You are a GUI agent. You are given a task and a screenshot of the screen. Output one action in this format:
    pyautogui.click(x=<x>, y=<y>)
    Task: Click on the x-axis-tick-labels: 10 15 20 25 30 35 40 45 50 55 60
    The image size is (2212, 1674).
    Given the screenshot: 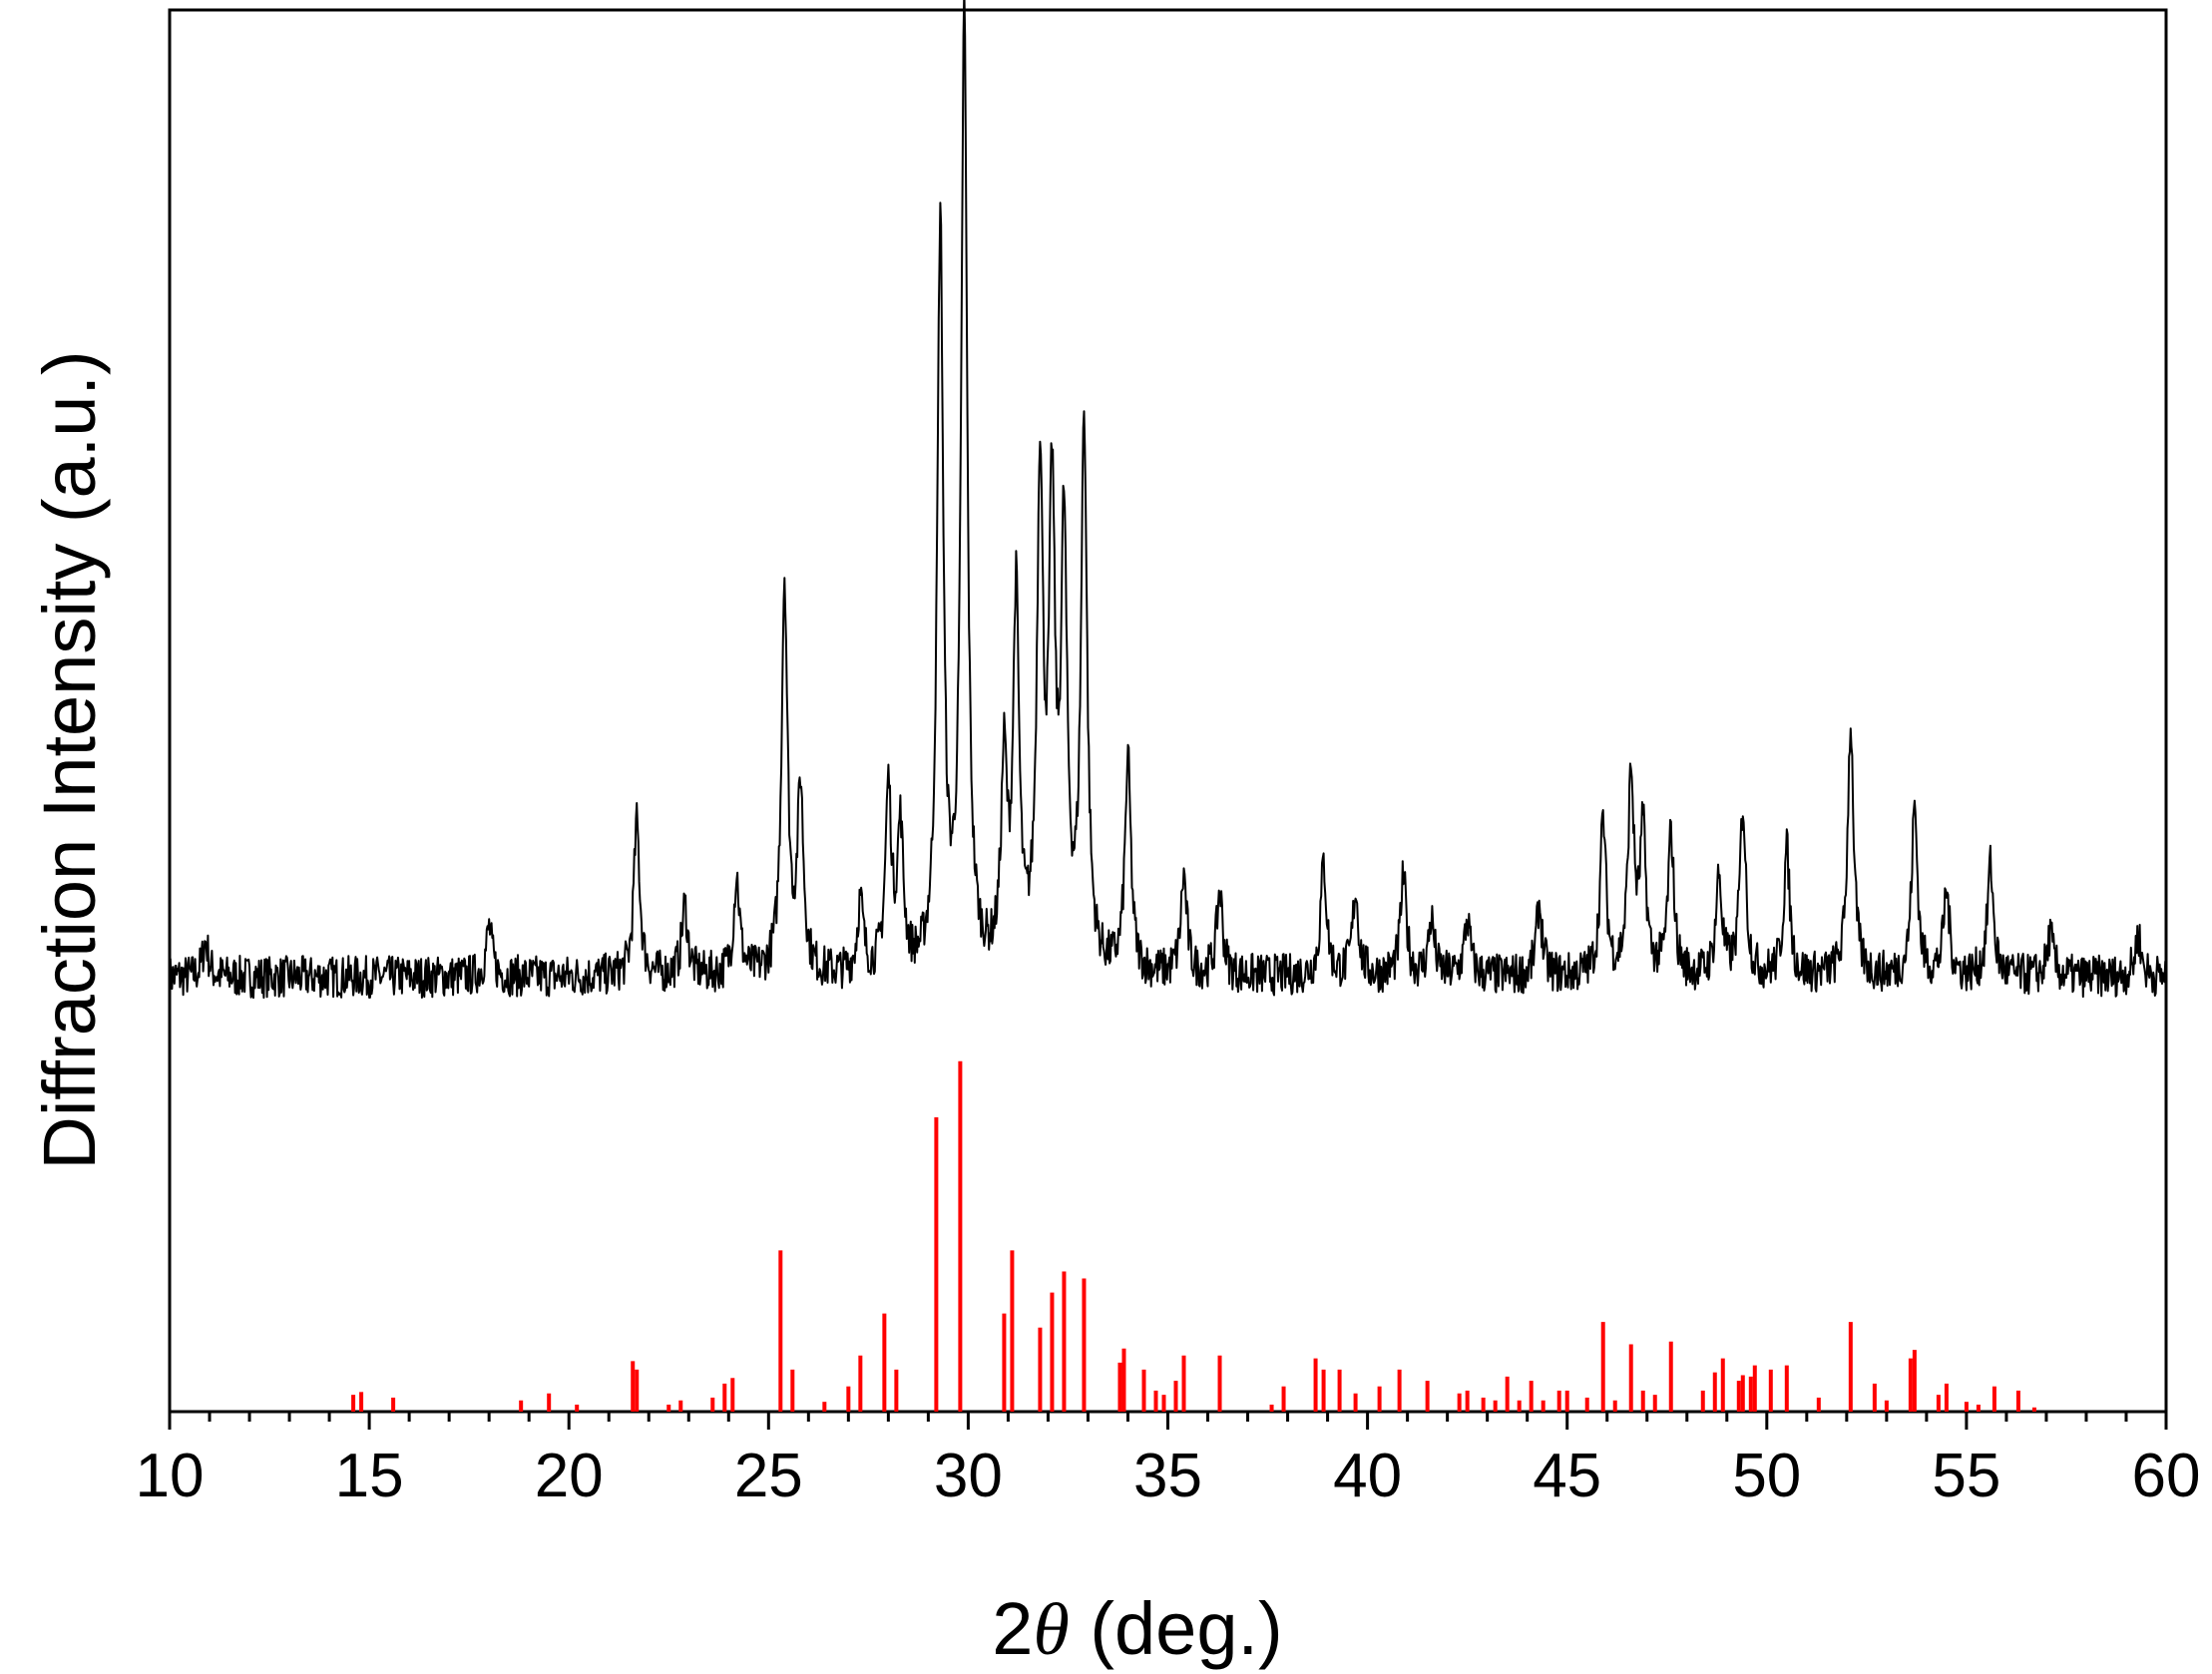 What is the action you would take?
    pyautogui.click(x=1169, y=1476)
    